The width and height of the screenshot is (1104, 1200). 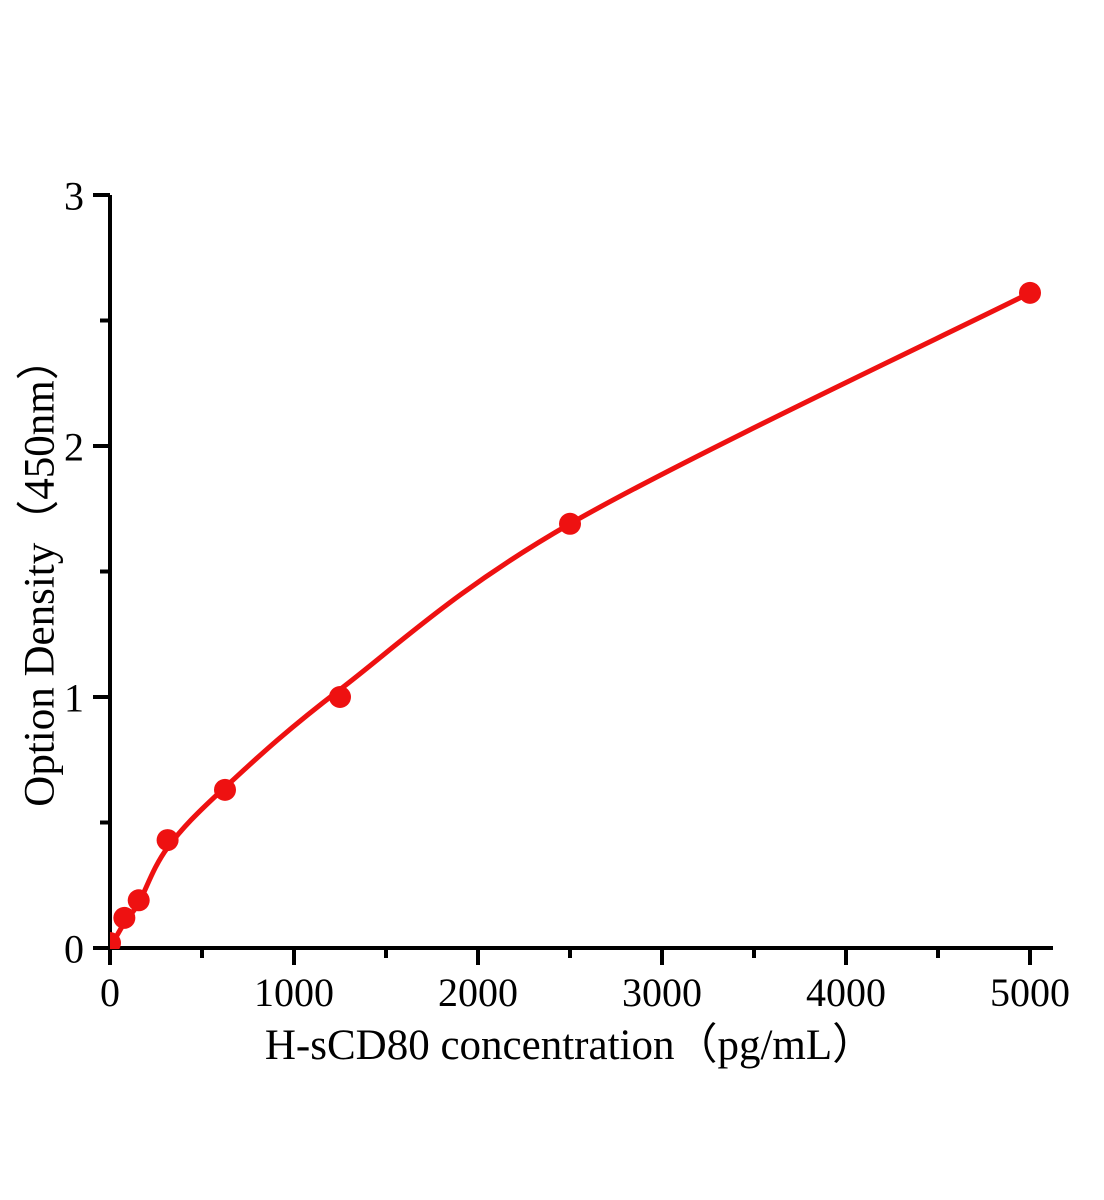 What do you see at coordinates (1030, 992) in the screenshot?
I see `x-tick-label: 5000` at bounding box center [1030, 992].